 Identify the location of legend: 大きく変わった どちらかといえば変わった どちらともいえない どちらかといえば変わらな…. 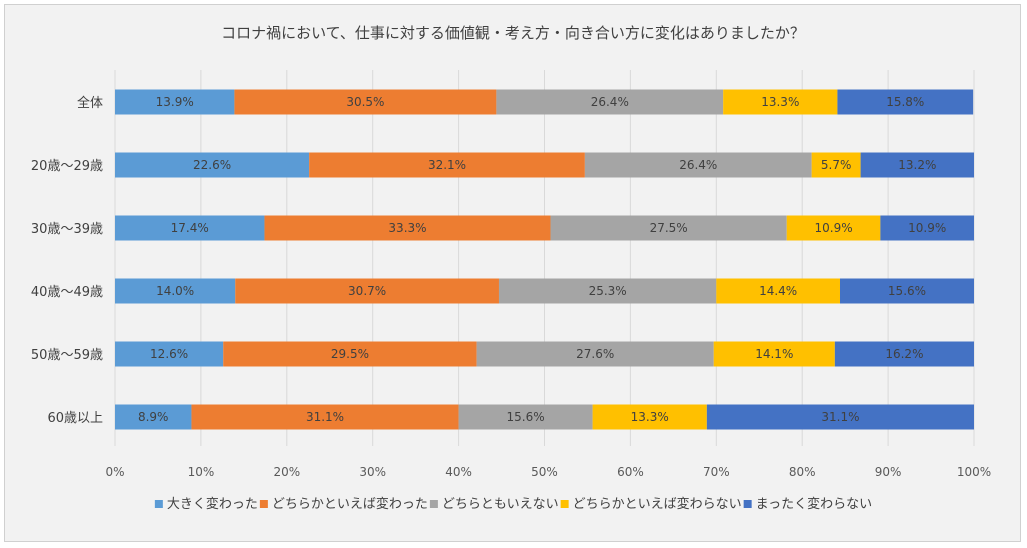
(513, 504).